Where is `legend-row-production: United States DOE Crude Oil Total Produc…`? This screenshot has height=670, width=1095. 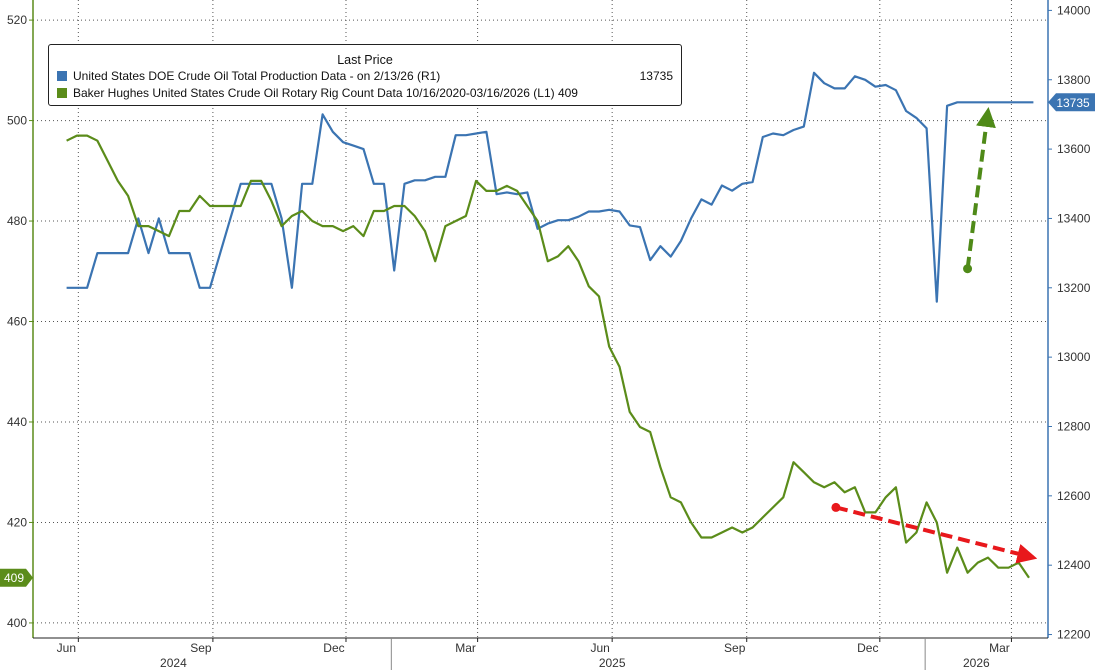 legend-row-production: United States DOE Crude Oil Total Produc… is located at coordinates (365, 77).